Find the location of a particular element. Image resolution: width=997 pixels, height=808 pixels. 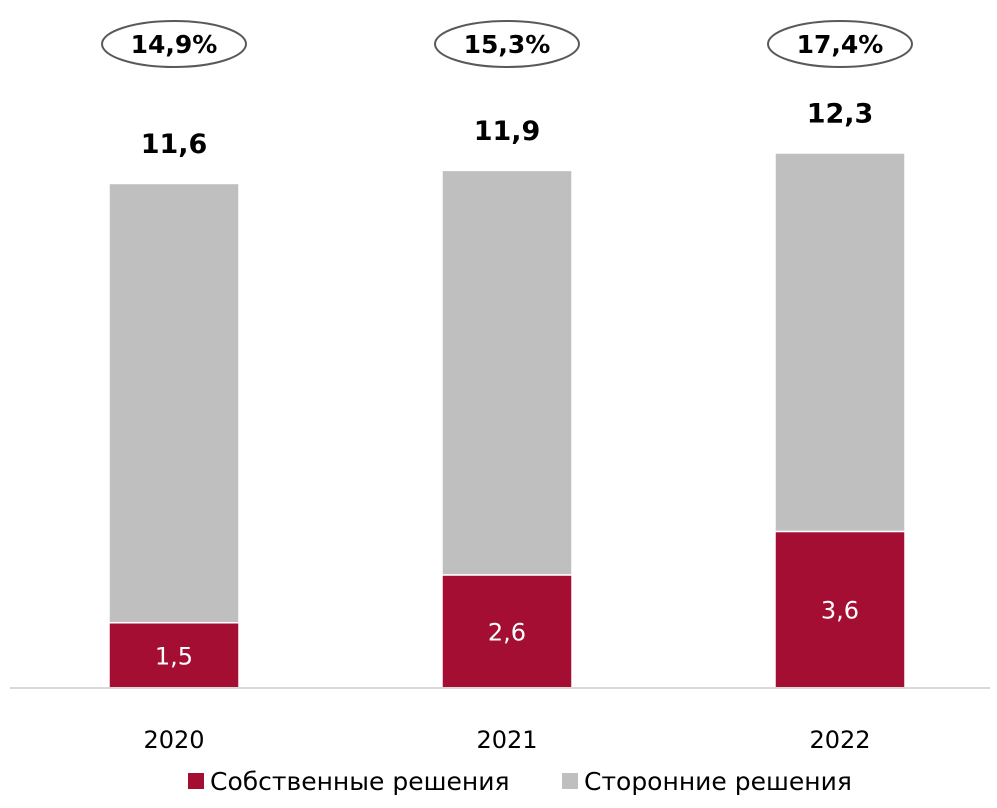

x-tick-label: 2022 is located at coordinates (839, 740).